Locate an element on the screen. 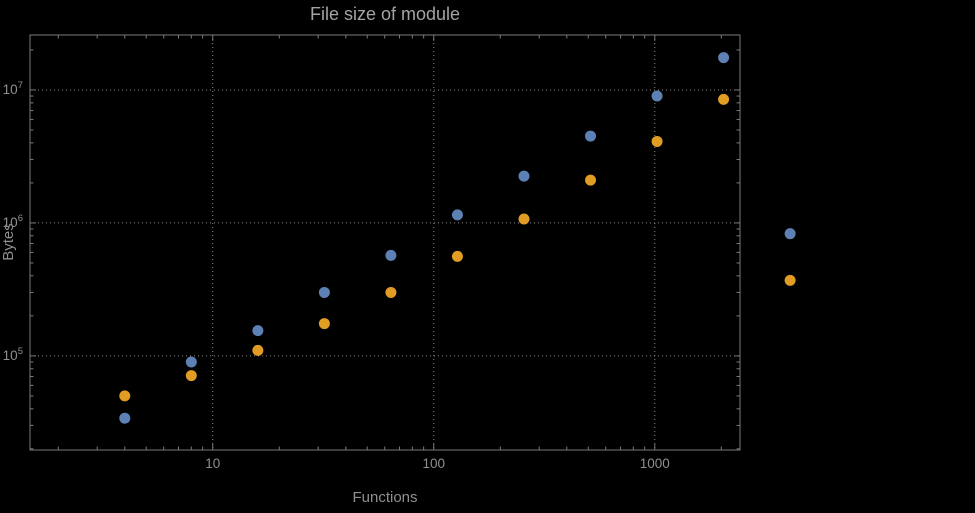 The image size is (975, 513). x-tick-label: 10 is located at coordinates (212, 463).